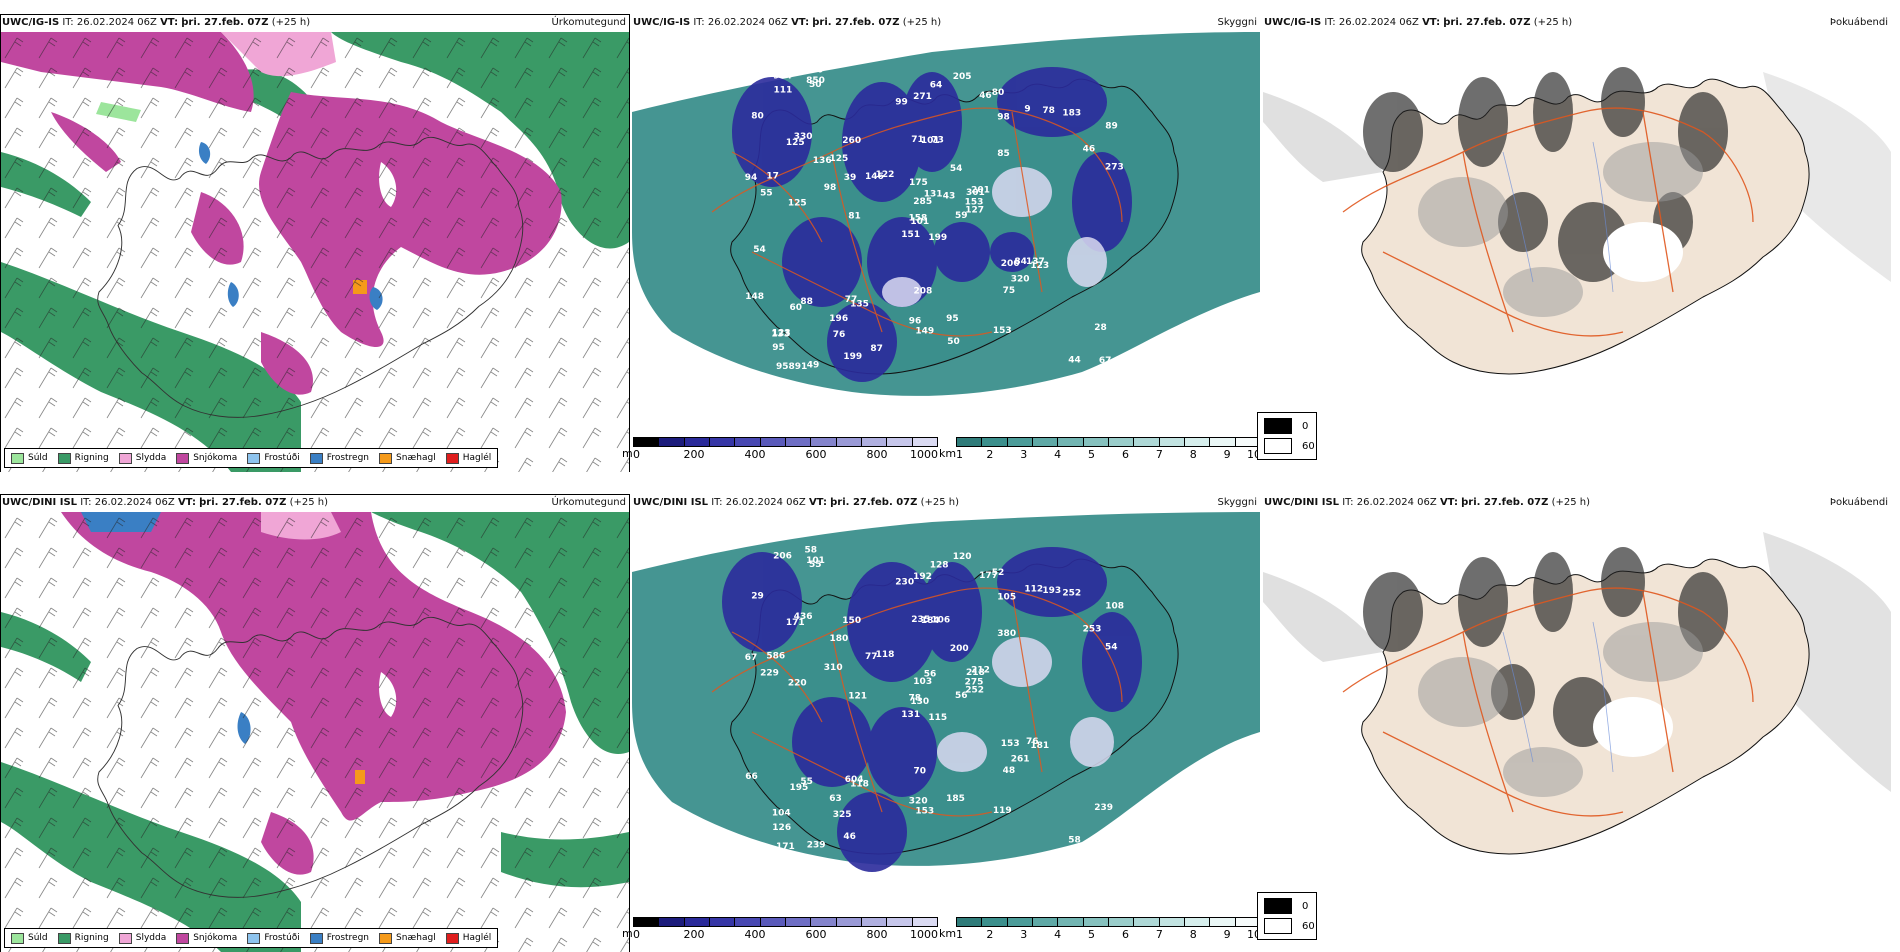  What do you see at coordinates (816, 934) in the screenshot?
I see `colorbar-tick-label: 600` at bounding box center [816, 934].